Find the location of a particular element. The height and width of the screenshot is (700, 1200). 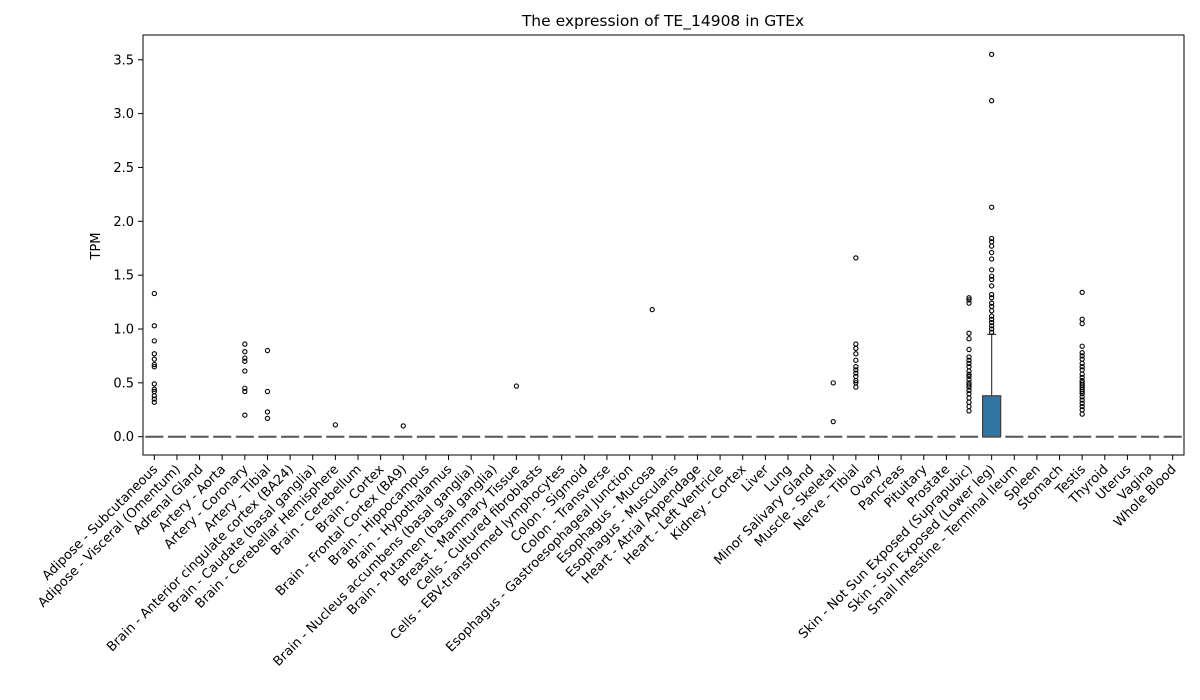

y-tick-label: 3.0 is located at coordinates (123, 114).